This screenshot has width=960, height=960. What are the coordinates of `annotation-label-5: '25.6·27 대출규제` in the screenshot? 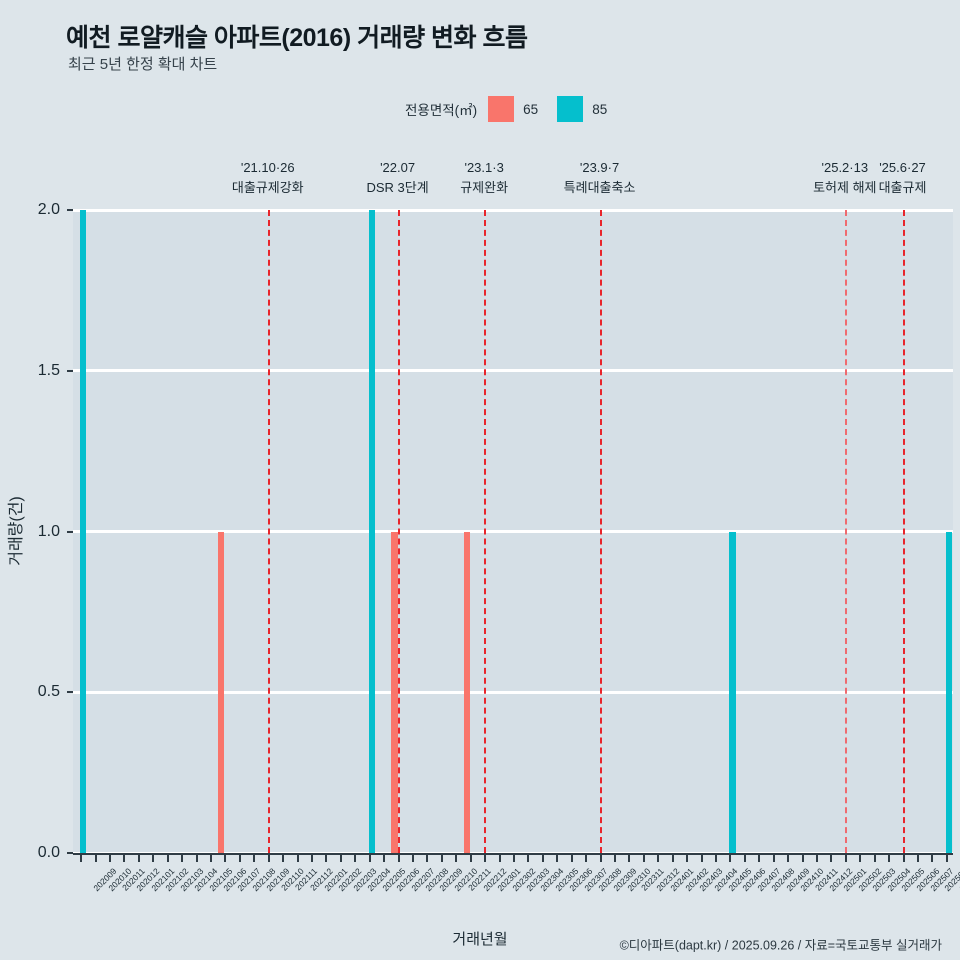 It's located at (903, 178).